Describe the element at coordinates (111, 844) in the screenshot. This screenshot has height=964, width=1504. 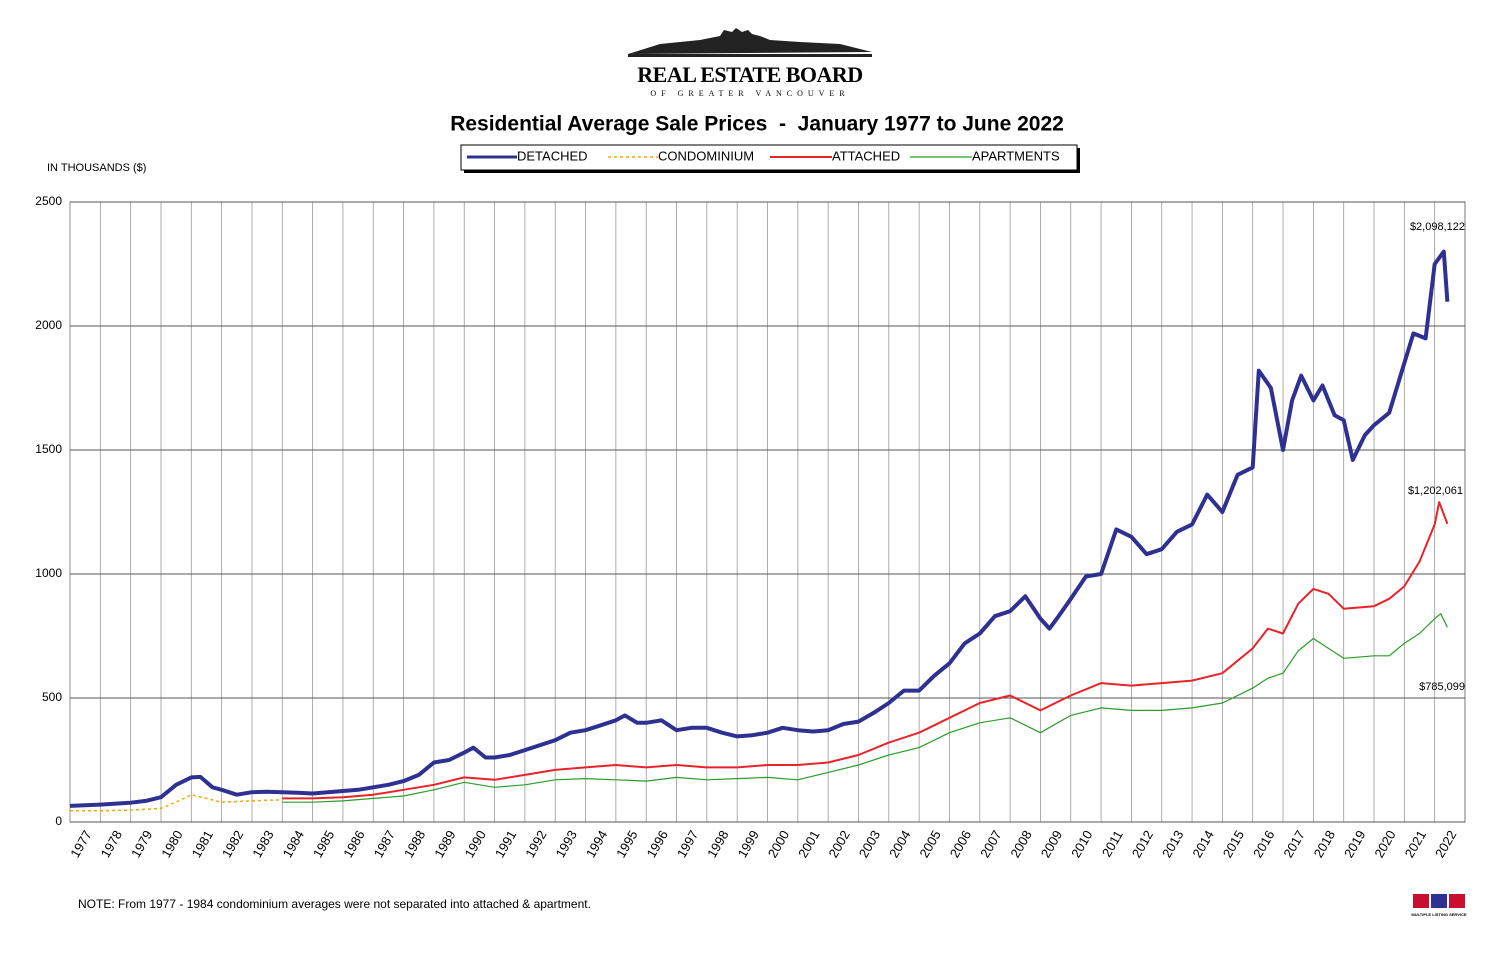
I see `x-tick-label: 1978` at that location.